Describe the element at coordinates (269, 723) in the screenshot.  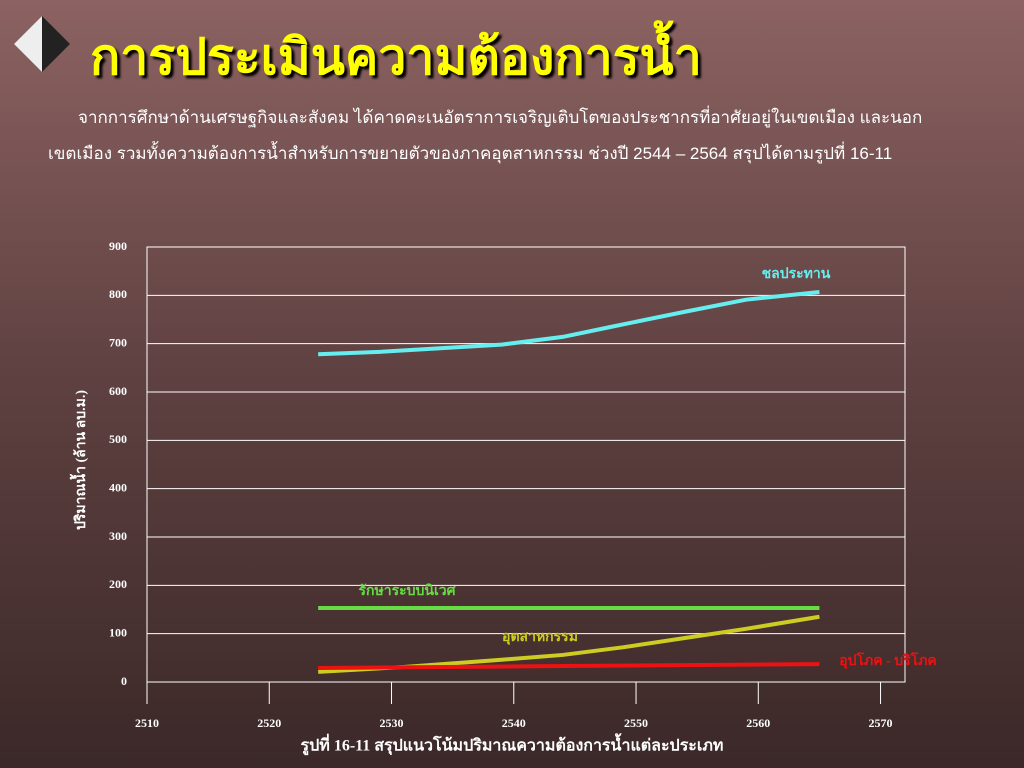
I see `x-tick-label: 2520` at that location.